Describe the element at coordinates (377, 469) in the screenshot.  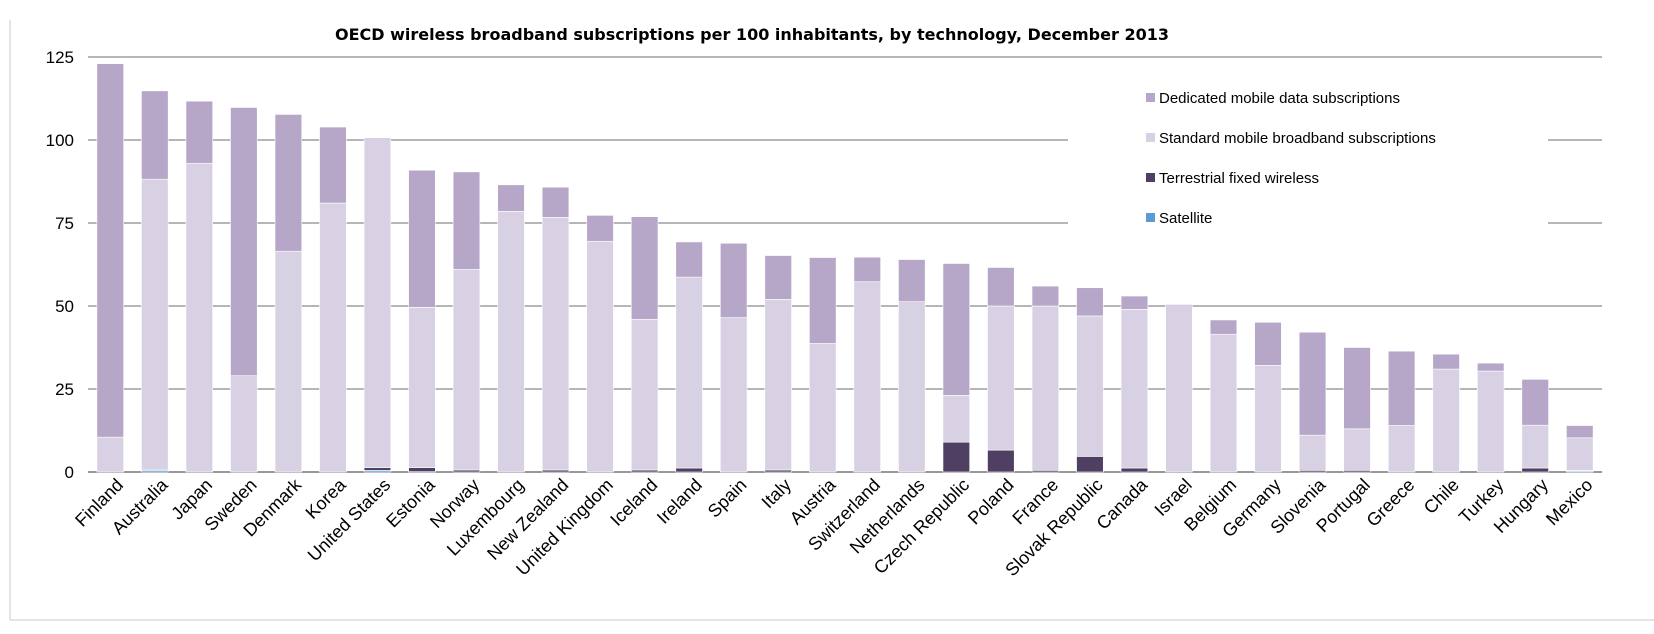
I see `bar-united-states-terrestrial-fixed-wireless` at that location.